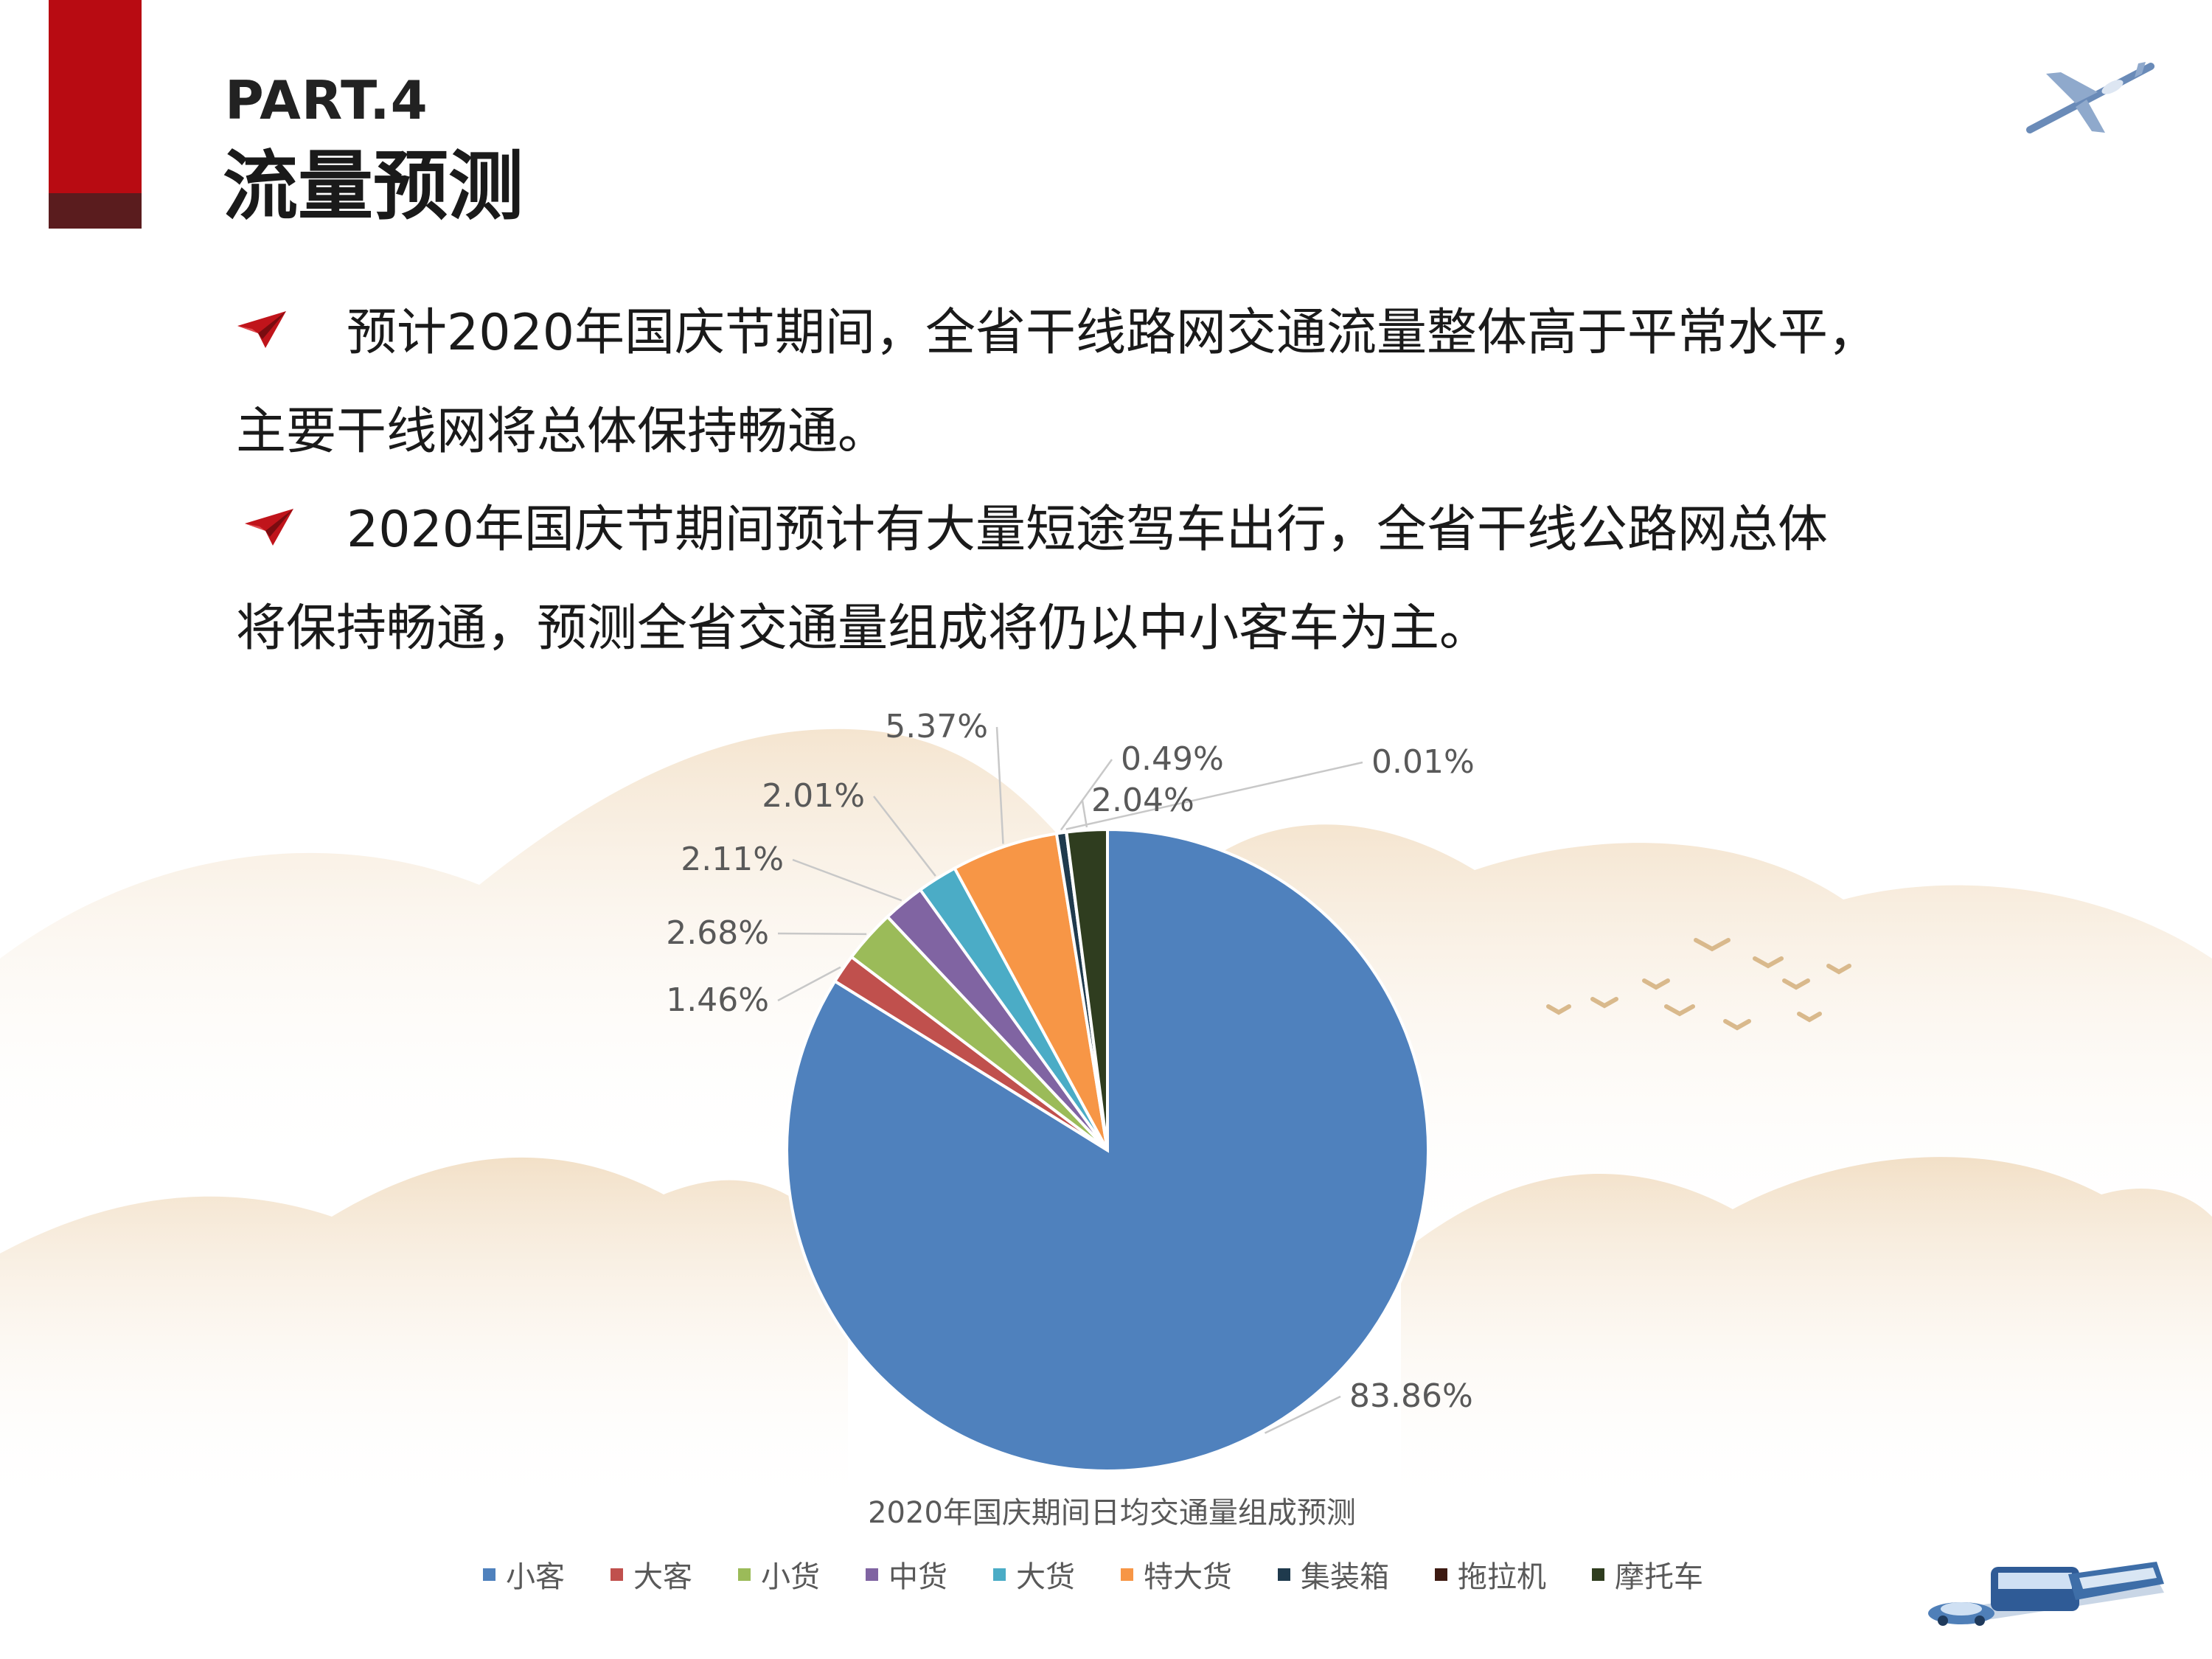 The height and width of the screenshot is (1659, 2212). Describe the element at coordinates (936, 726) in the screenshot. I see `data-label-5: 5.37%` at that location.